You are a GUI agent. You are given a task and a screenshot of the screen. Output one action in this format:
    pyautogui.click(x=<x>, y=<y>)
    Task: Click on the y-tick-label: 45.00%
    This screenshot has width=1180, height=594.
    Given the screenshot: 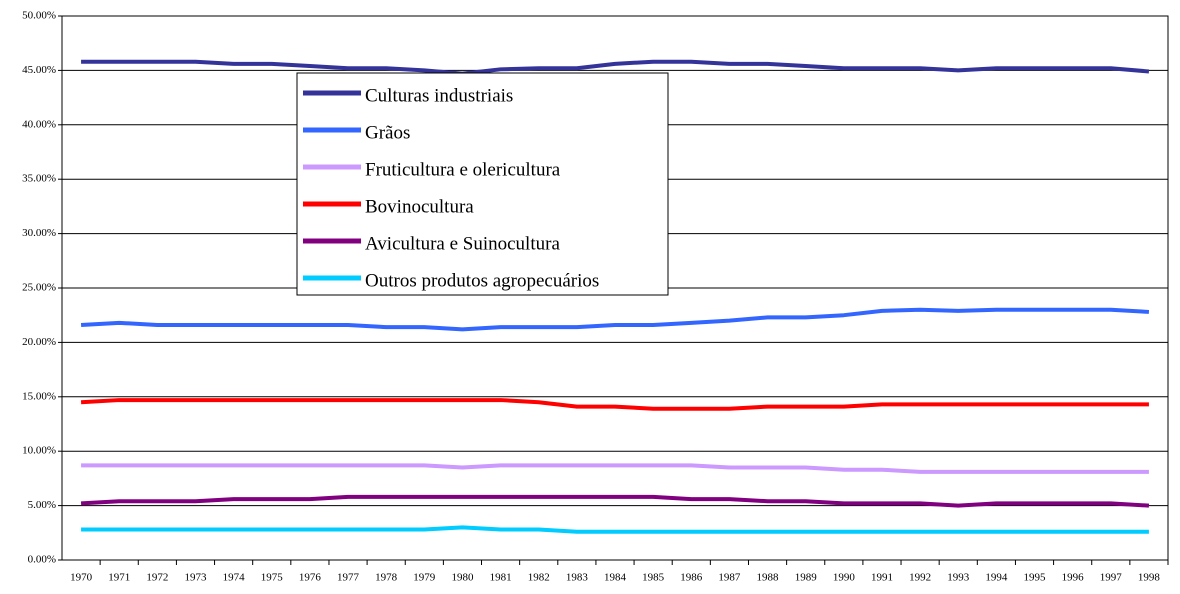 What is the action you would take?
    pyautogui.click(x=39, y=70)
    